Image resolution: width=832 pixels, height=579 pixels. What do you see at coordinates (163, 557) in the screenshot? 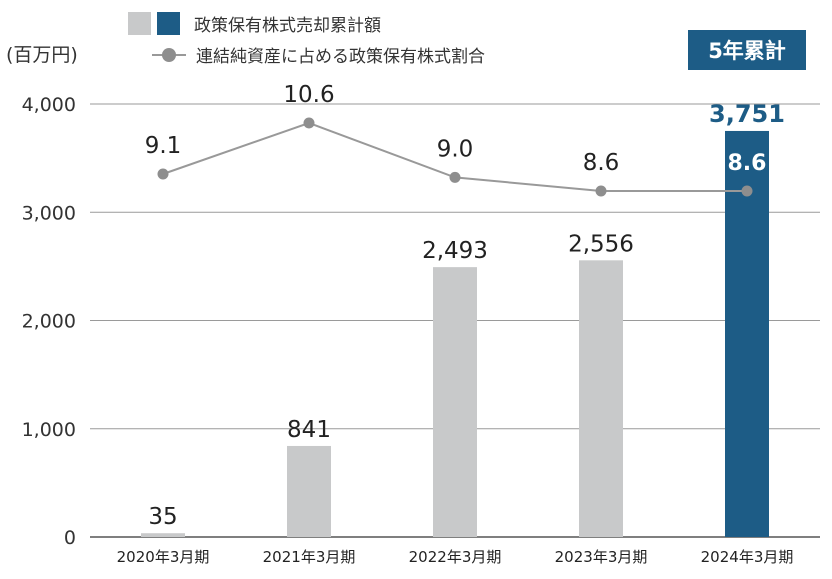
I see `x-tick-label: 2020年3月期` at bounding box center [163, 557].